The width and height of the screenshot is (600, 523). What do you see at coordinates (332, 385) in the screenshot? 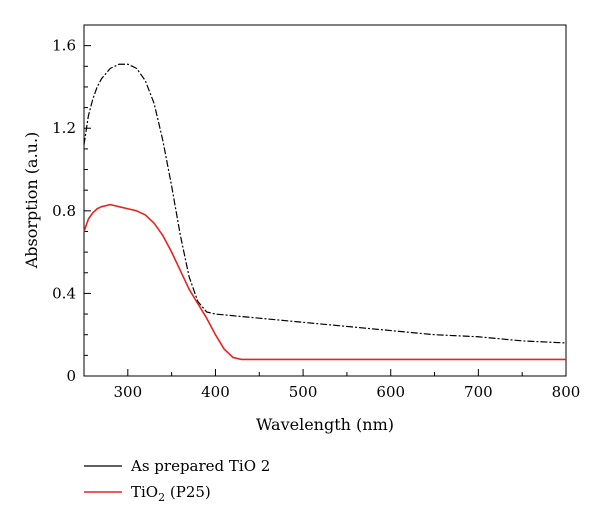
I see `x-axis-ticks: 300 400 500 600 700 800` at bounding box center [332, 385].